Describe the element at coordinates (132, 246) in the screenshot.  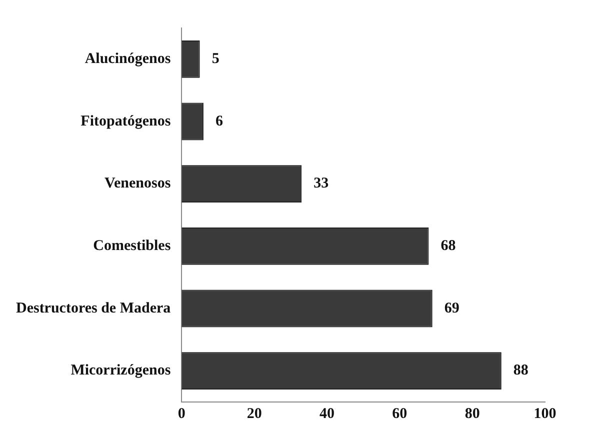
I see `y-tick-label: Comestibles` at that location.